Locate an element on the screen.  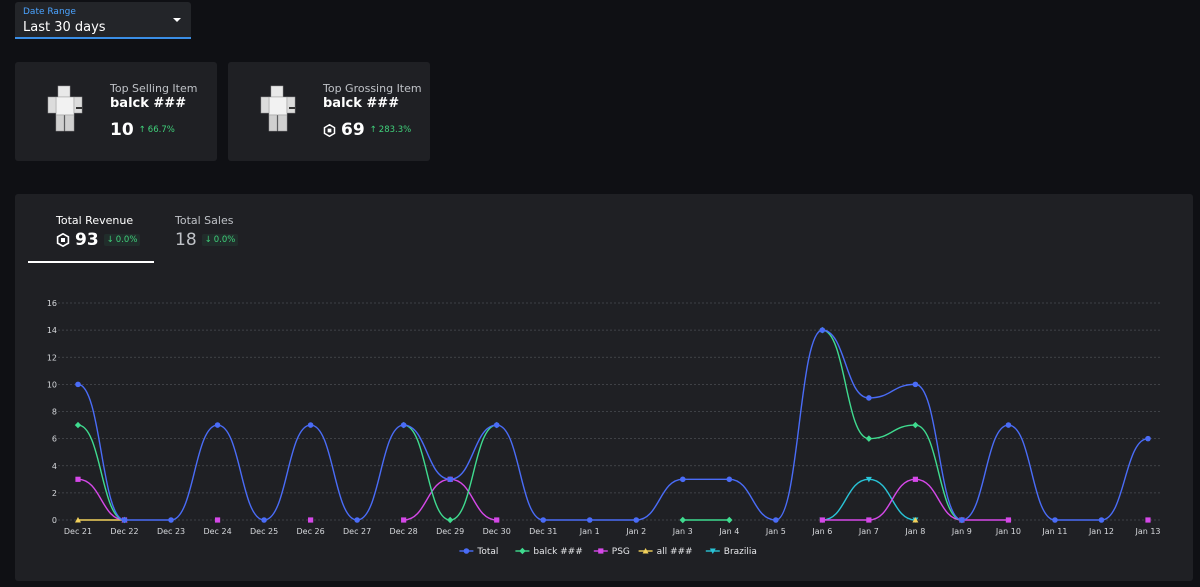
date-range-dropdown: Date Range Last 30 days is located at coordinates (103, 20).